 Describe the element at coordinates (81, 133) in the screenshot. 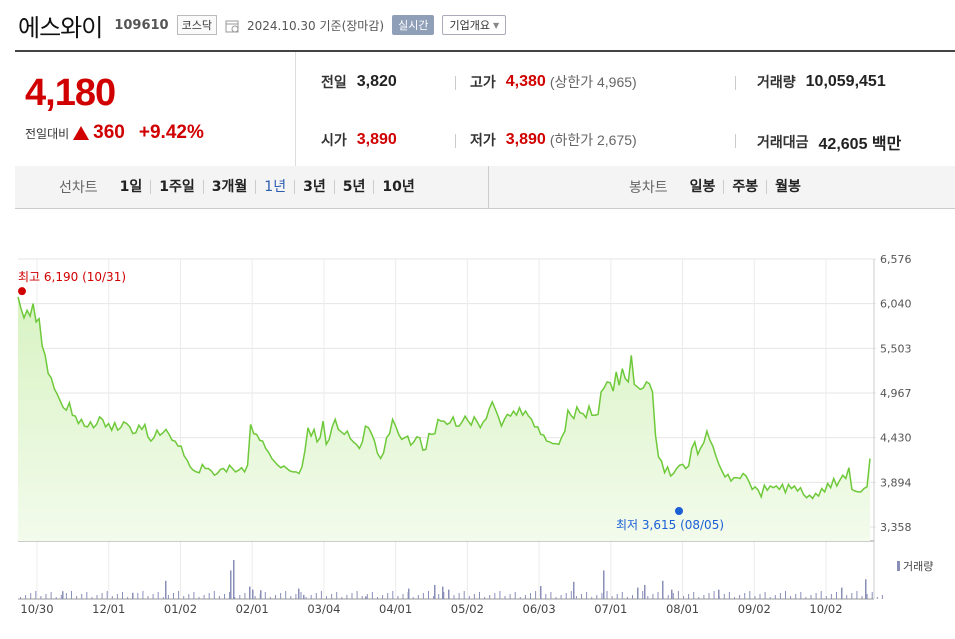

I see `up-arrow-icon` at that location.